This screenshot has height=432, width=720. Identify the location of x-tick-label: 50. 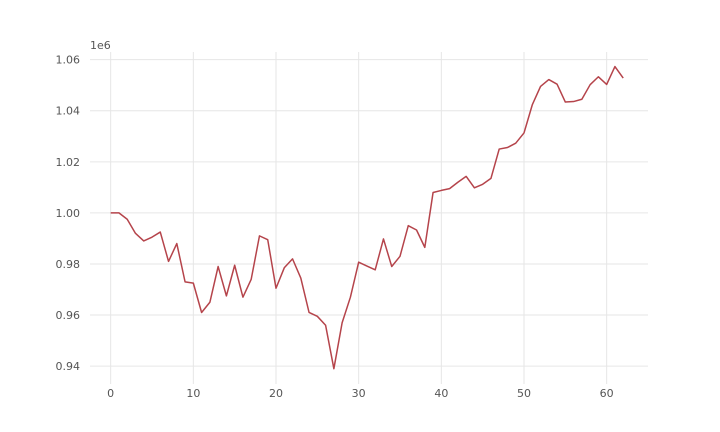
(524, 393).